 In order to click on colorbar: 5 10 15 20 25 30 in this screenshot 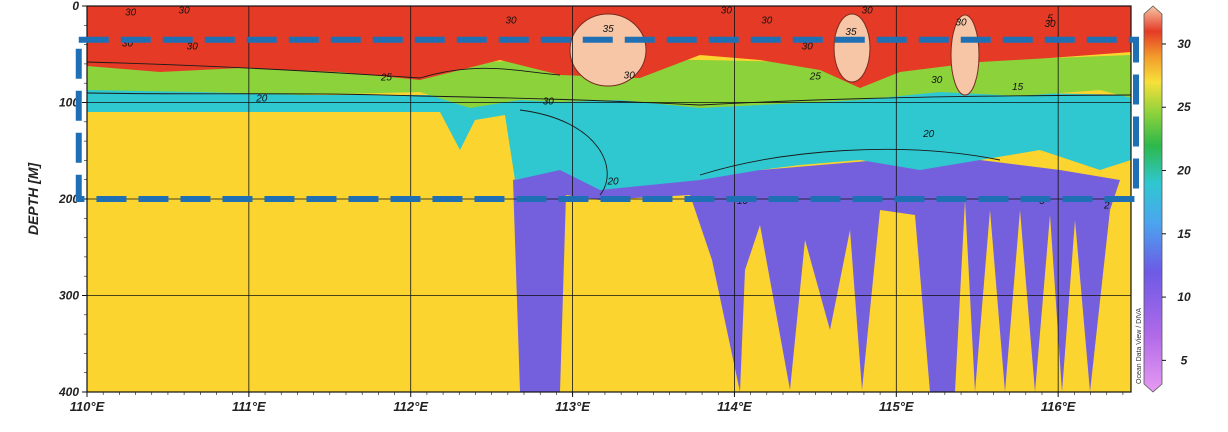, I will do `click(1167, 199)`.